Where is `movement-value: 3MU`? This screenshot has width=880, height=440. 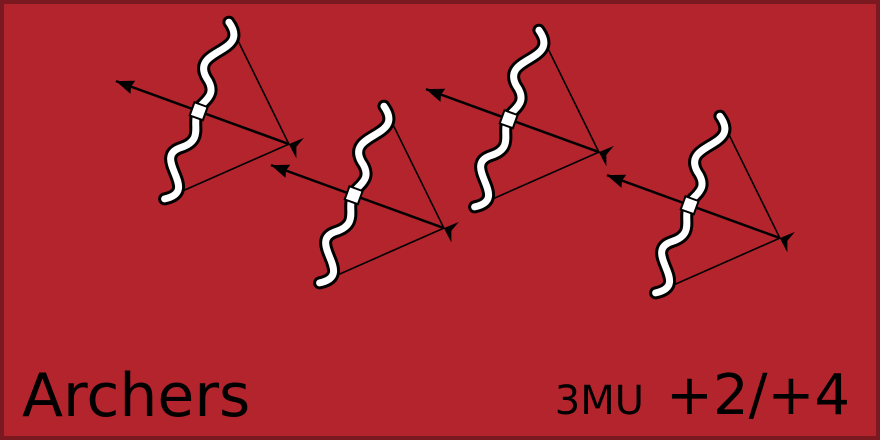
movement-value: 3MU is located at coordinates (599, 401).